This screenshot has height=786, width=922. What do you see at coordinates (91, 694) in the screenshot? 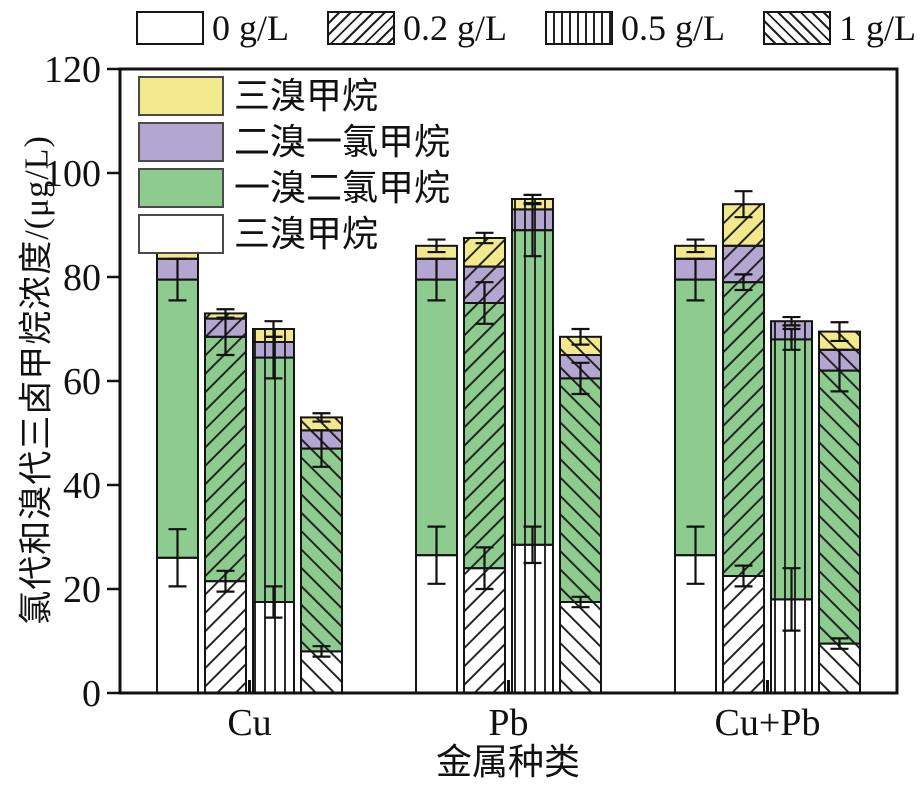
I see `y-tick-label: 0` at bounding box center [91, 694].